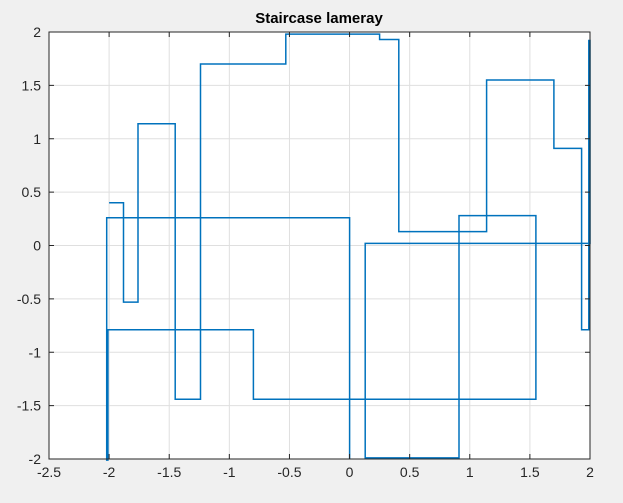 Image resolution: width=623 pixels, height=503 pixels. I want to click on x-tick-label: -0.5, so click(289, 472).